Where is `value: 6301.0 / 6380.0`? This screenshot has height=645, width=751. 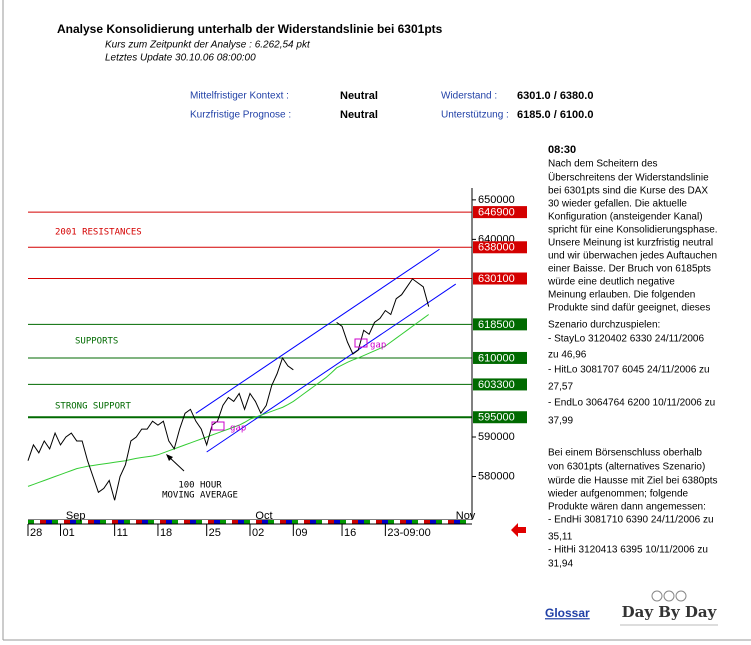
value: 6301.0 / 6380.0 is located at coordinates (555, 96).